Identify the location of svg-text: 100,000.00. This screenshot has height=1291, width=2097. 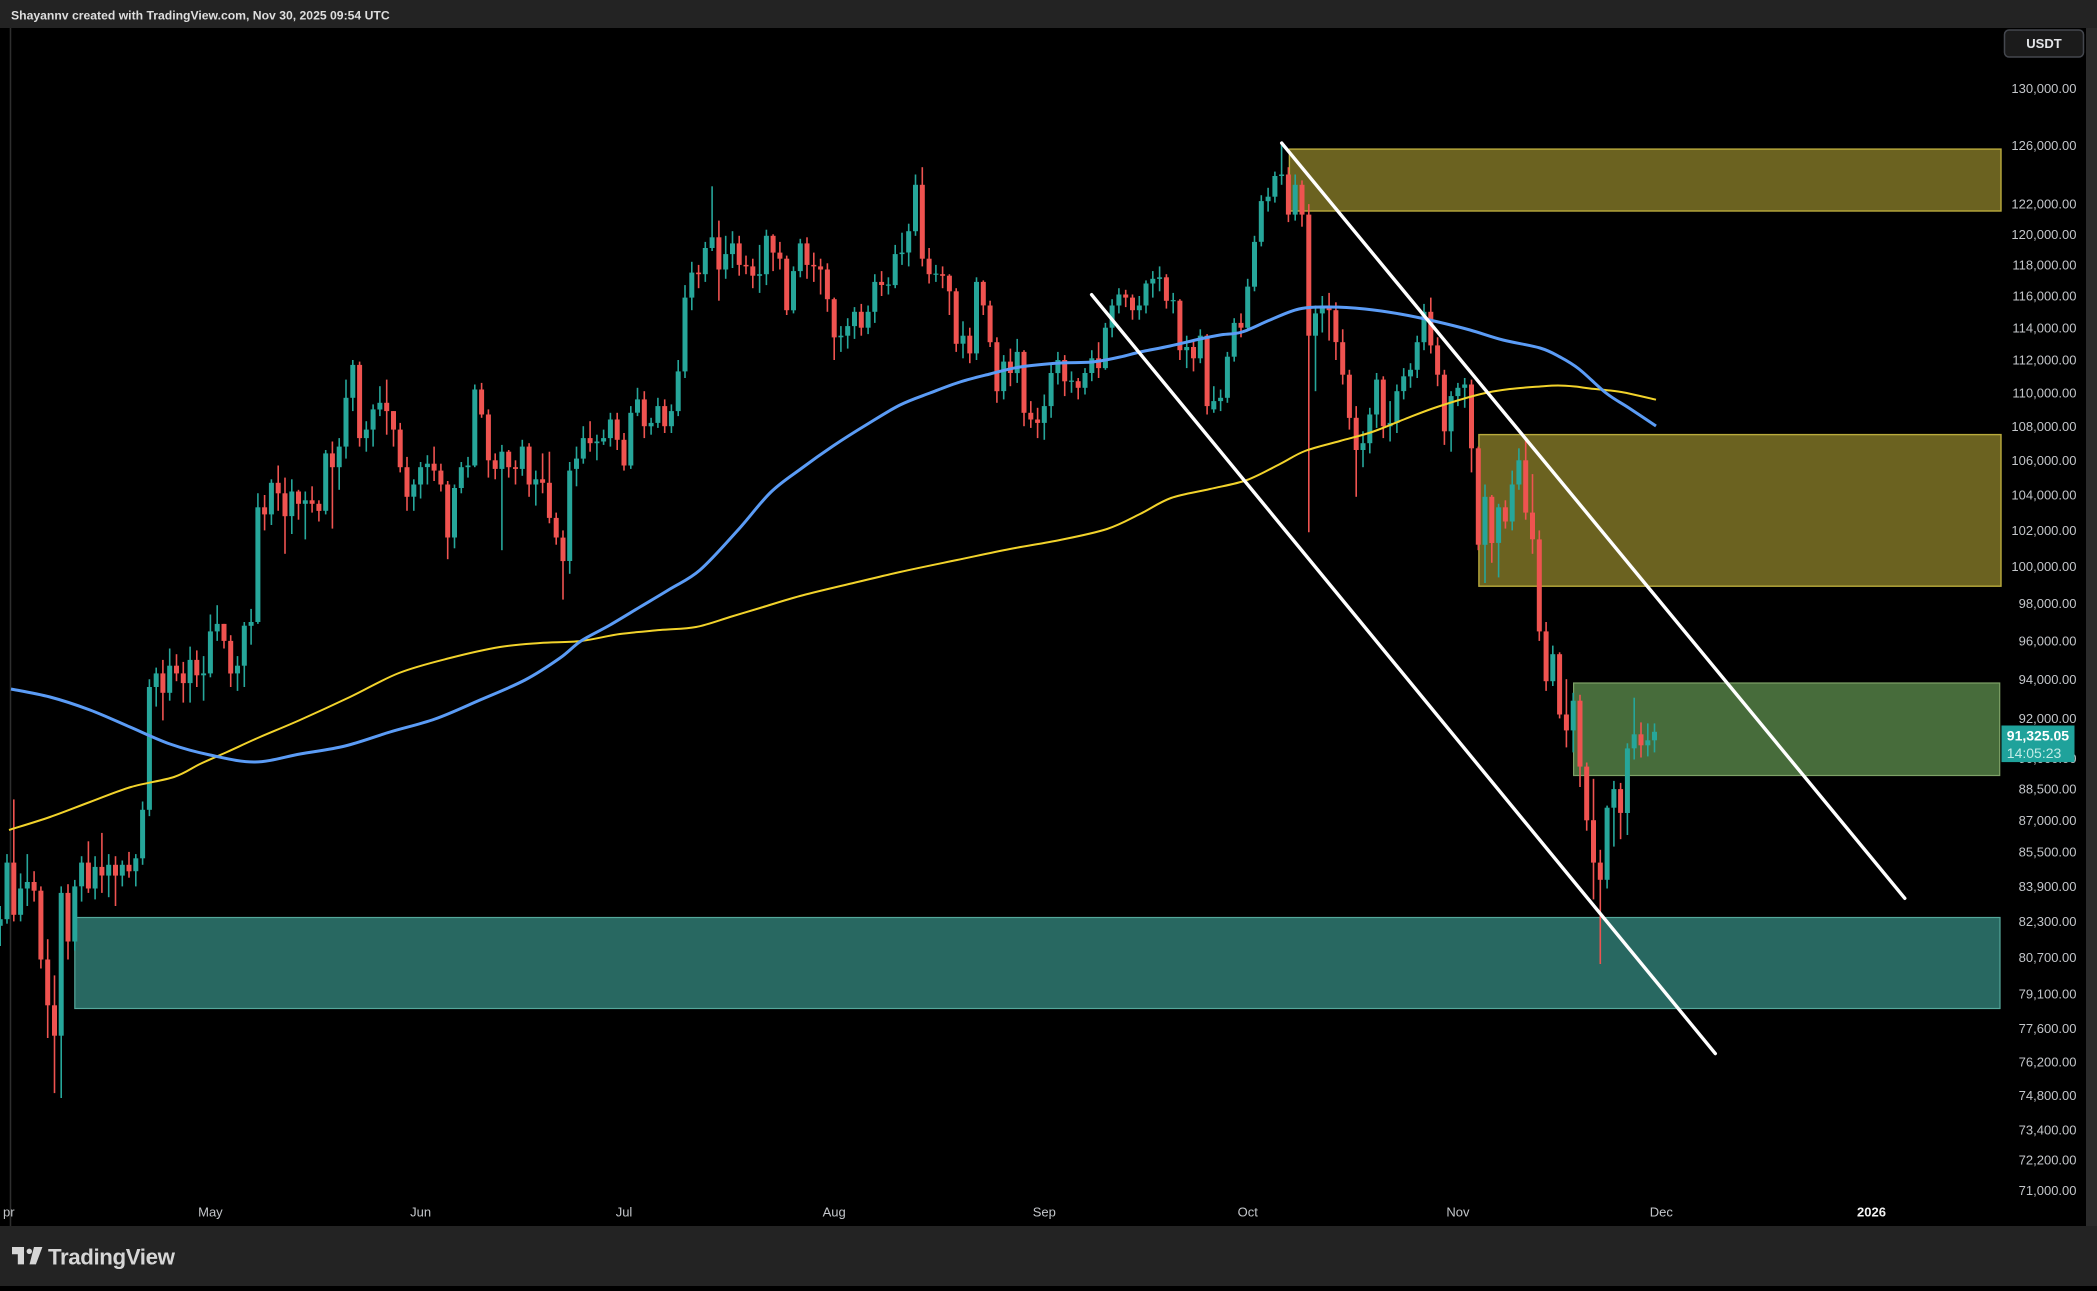
(2043, 566).